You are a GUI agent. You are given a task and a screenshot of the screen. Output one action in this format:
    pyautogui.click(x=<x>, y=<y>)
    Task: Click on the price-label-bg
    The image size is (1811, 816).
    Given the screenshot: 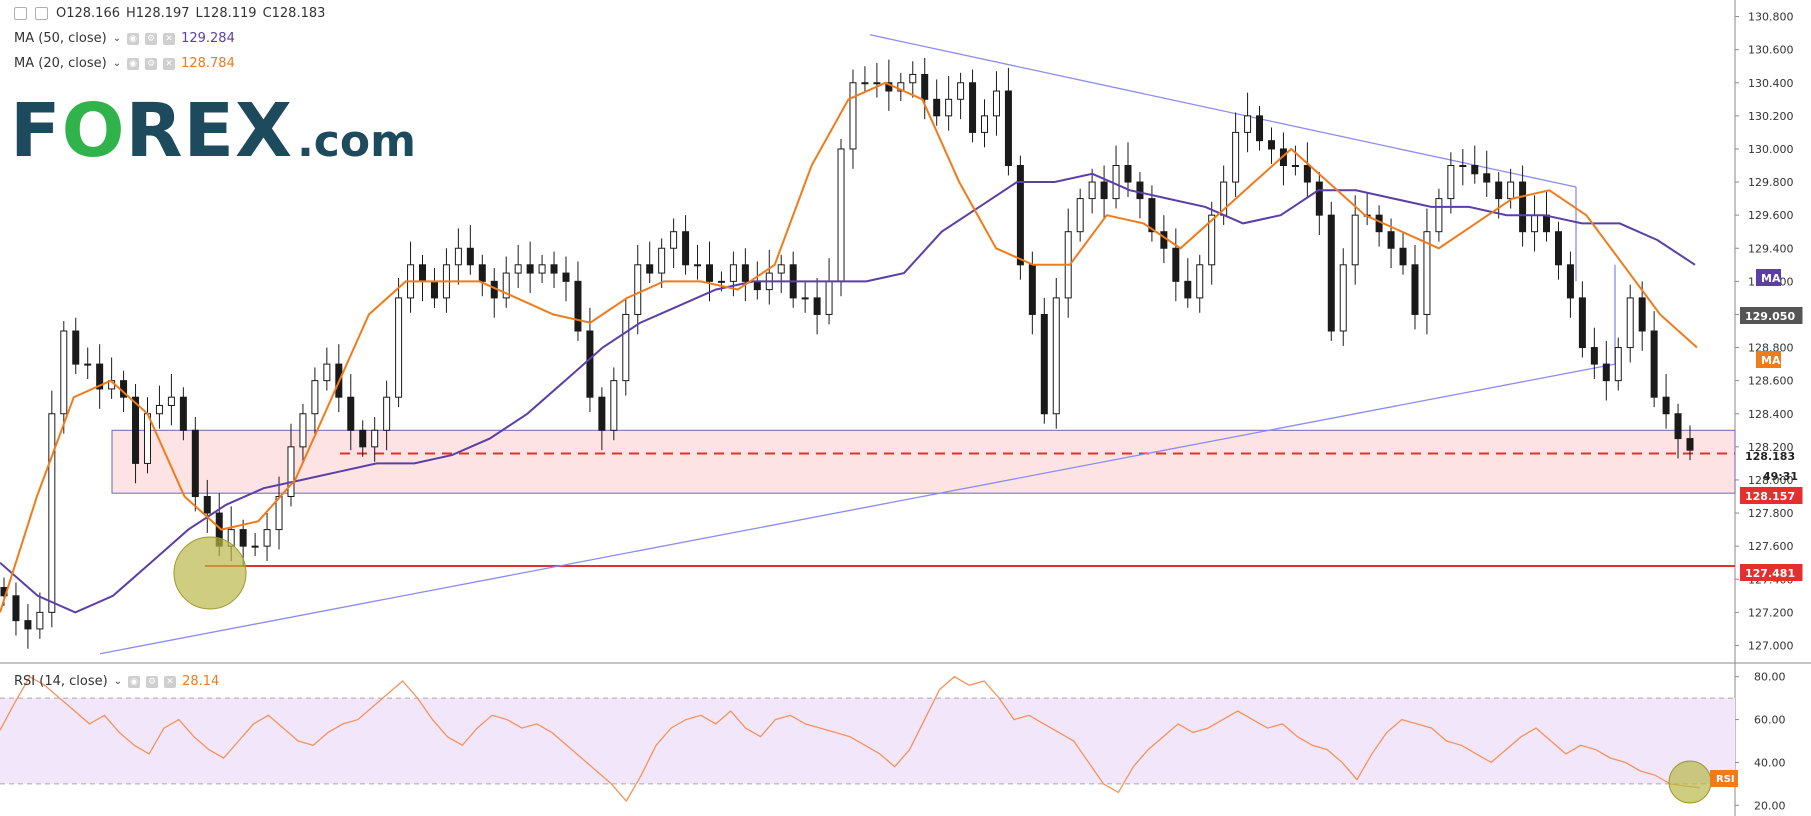 What is the action you would take?
    pyautogui.click(x=1771, y=315)
    